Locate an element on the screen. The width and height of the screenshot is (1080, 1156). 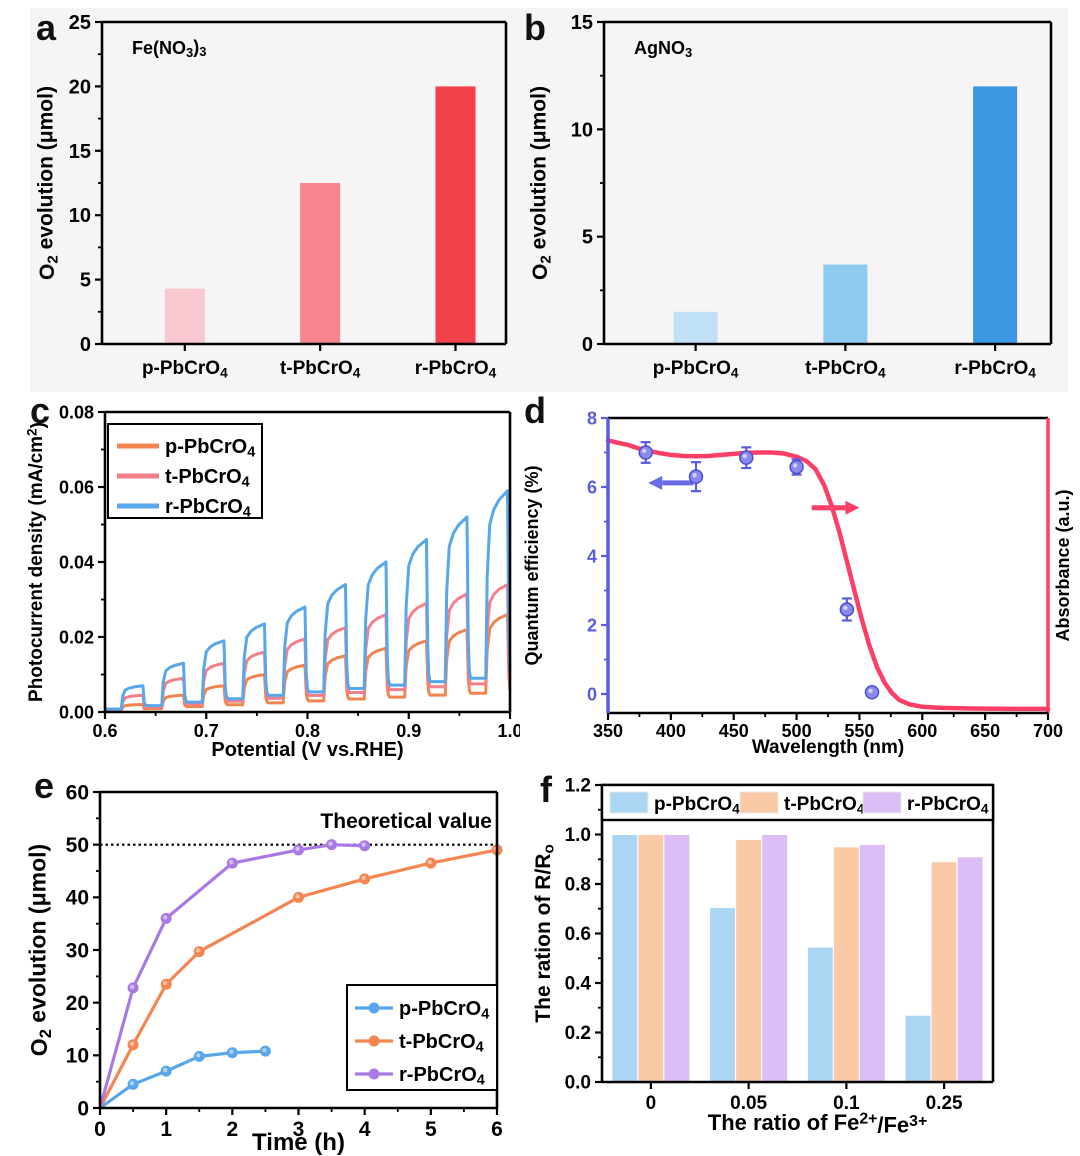
shape: p-PbCrO is located at coordinates (693, 804).